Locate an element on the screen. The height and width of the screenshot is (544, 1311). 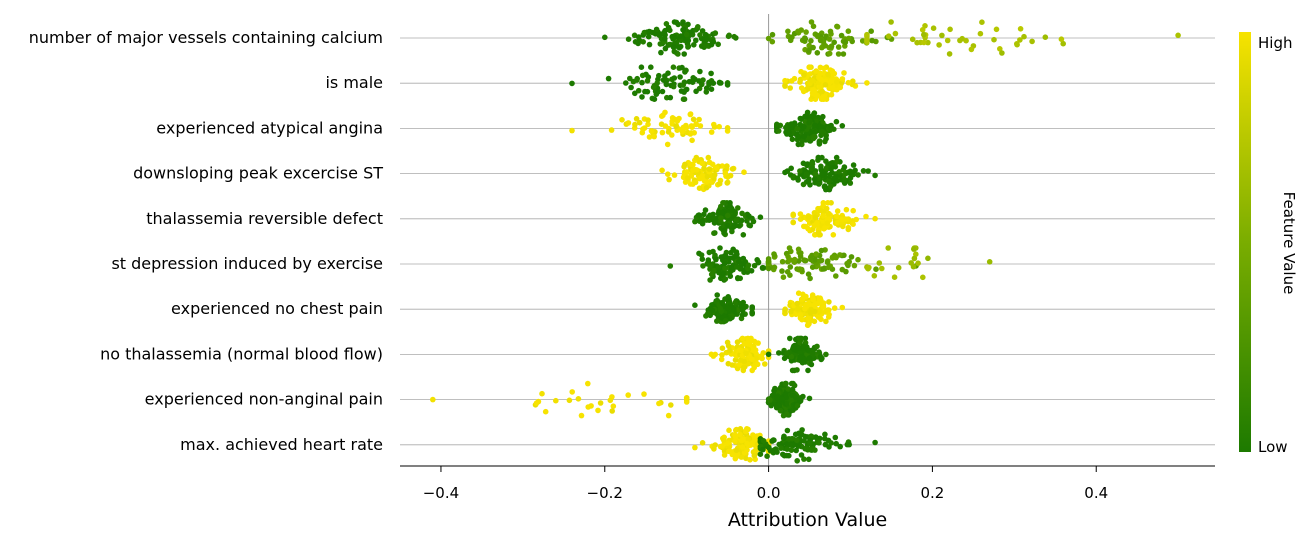
x-tick-label: 0.0 is located at coordinates (769, 493).